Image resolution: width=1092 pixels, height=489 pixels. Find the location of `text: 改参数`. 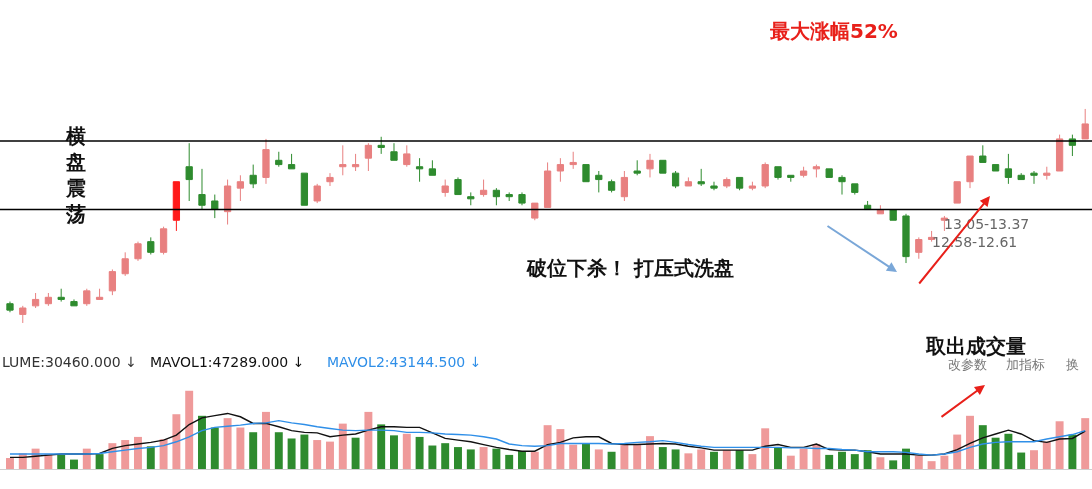

text: 改参数 is located at coordinates (967, 364).